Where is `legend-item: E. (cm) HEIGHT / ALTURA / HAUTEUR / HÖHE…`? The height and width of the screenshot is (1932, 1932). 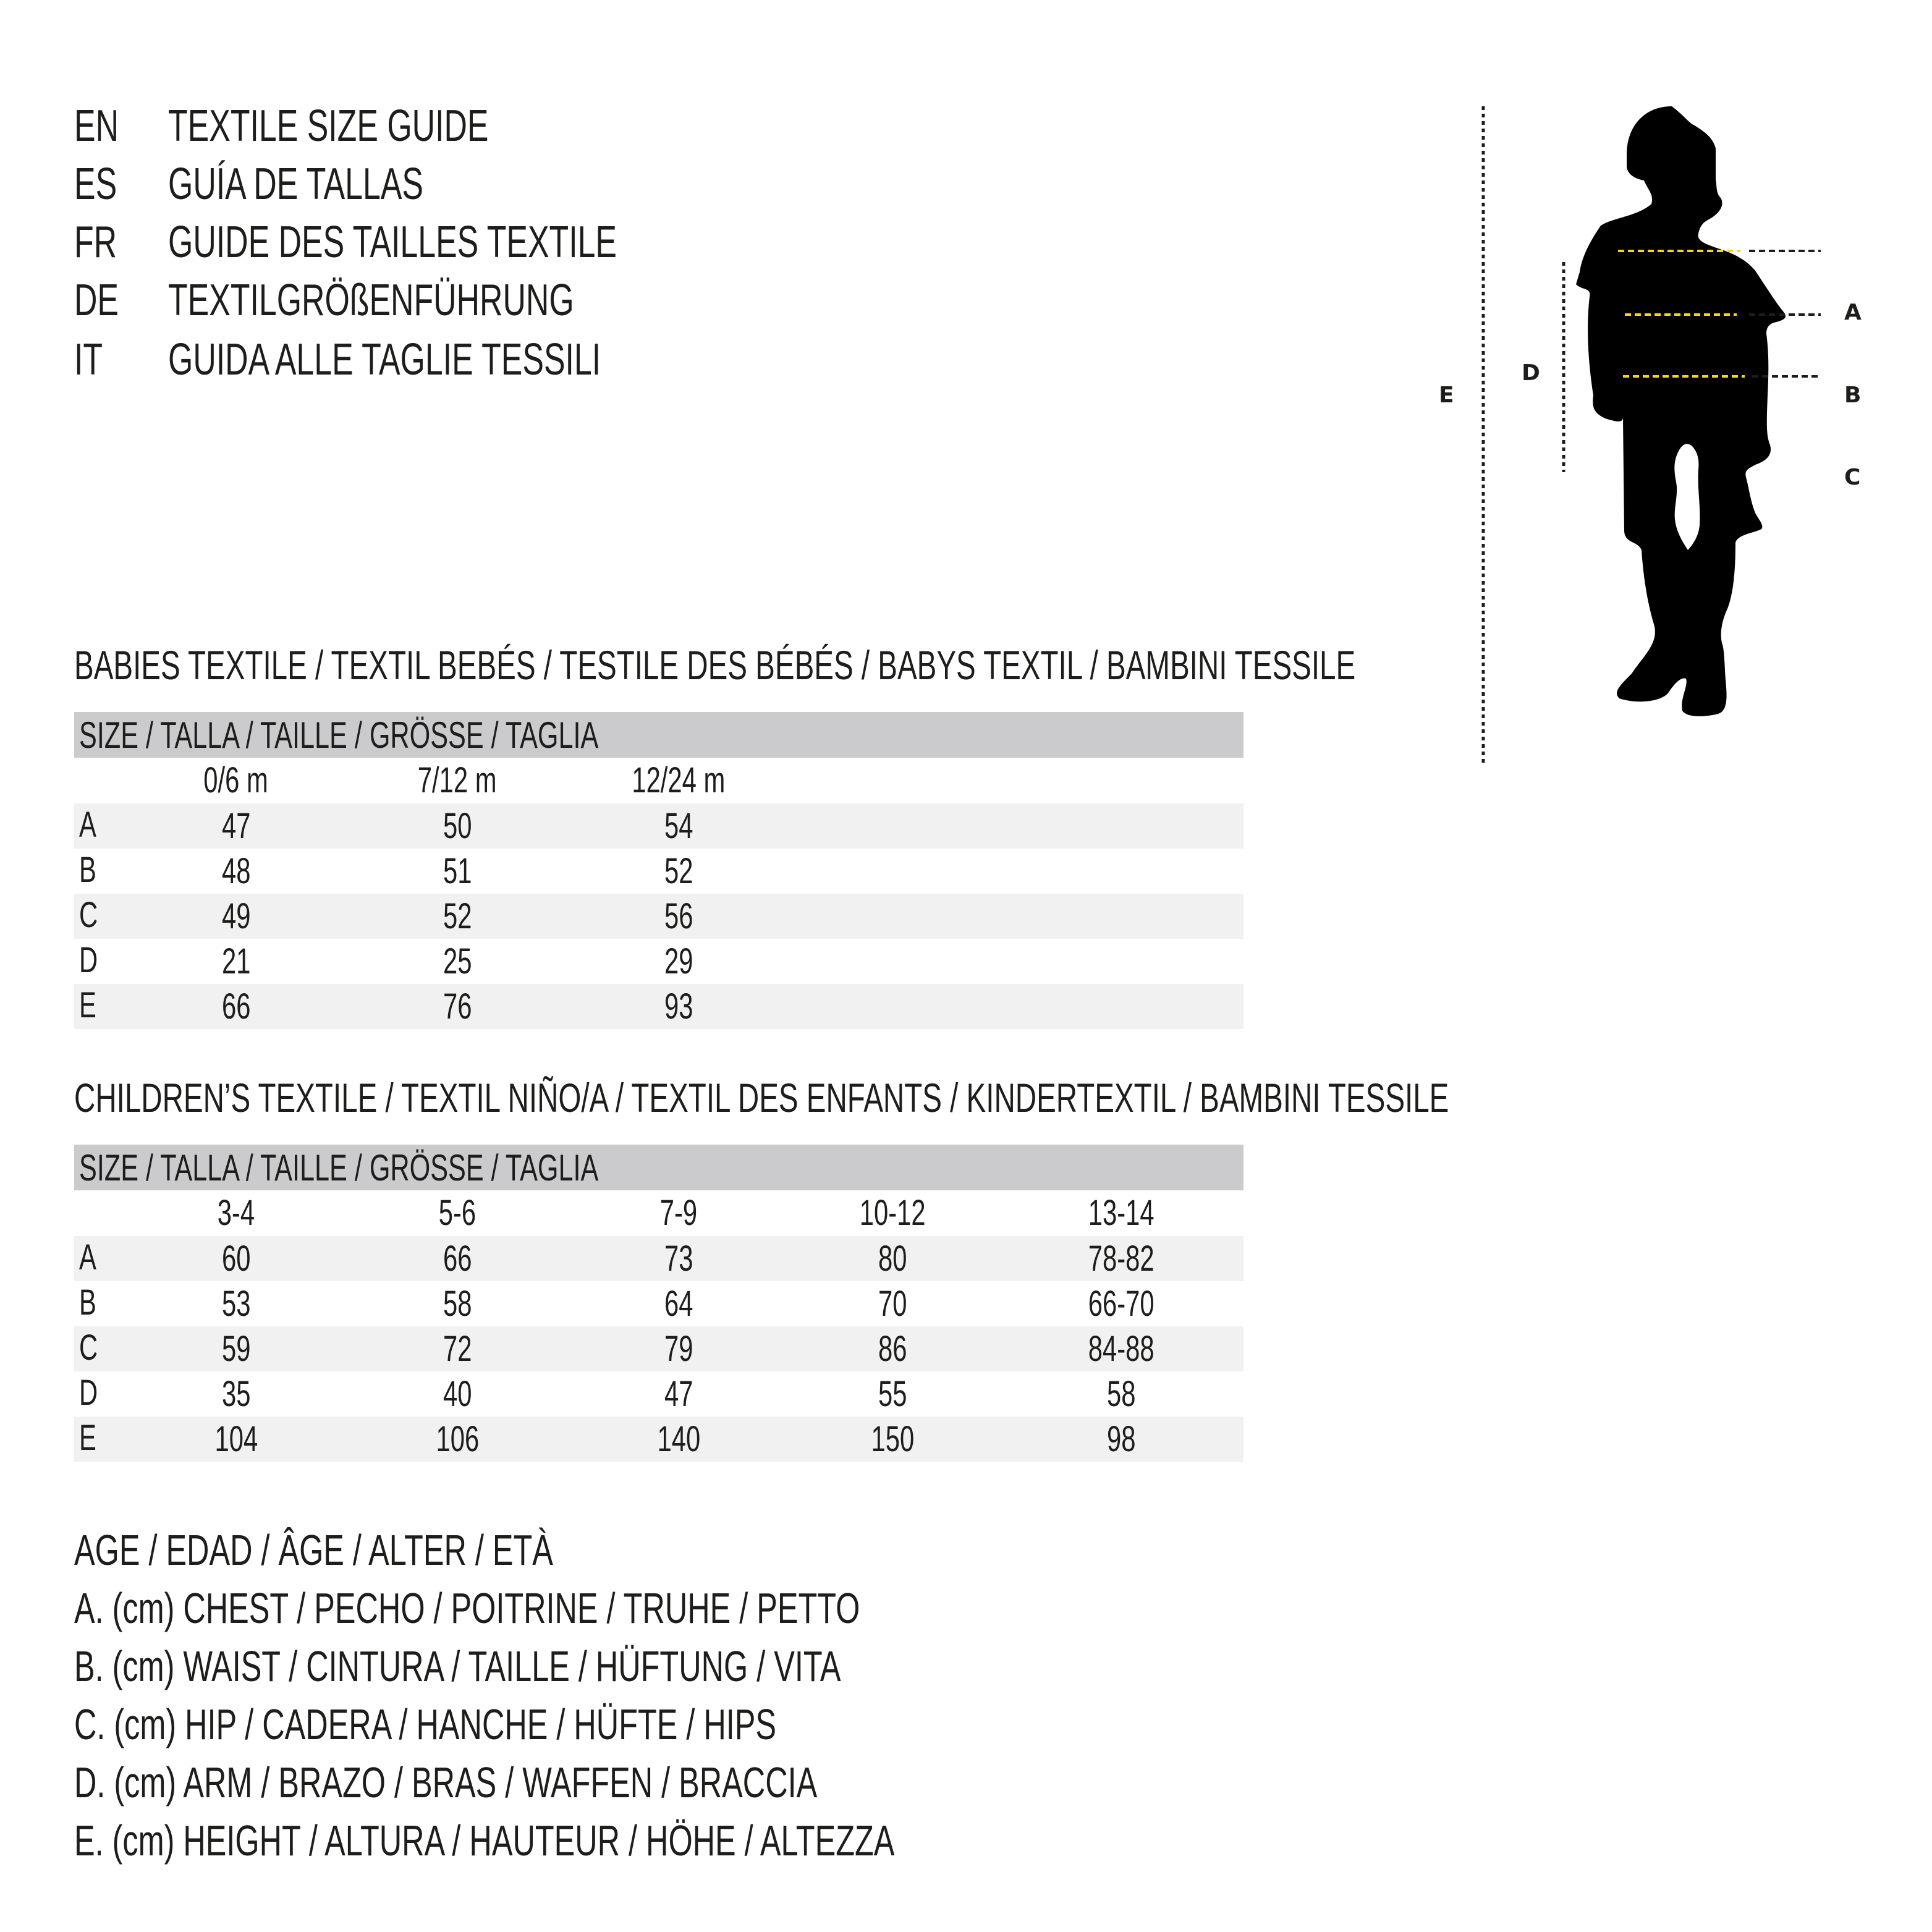
legend-item: E. (cm) HEIGHT / ALTURA / HAUTEUR / HÖHE… is located at coordinates (644, 1840).